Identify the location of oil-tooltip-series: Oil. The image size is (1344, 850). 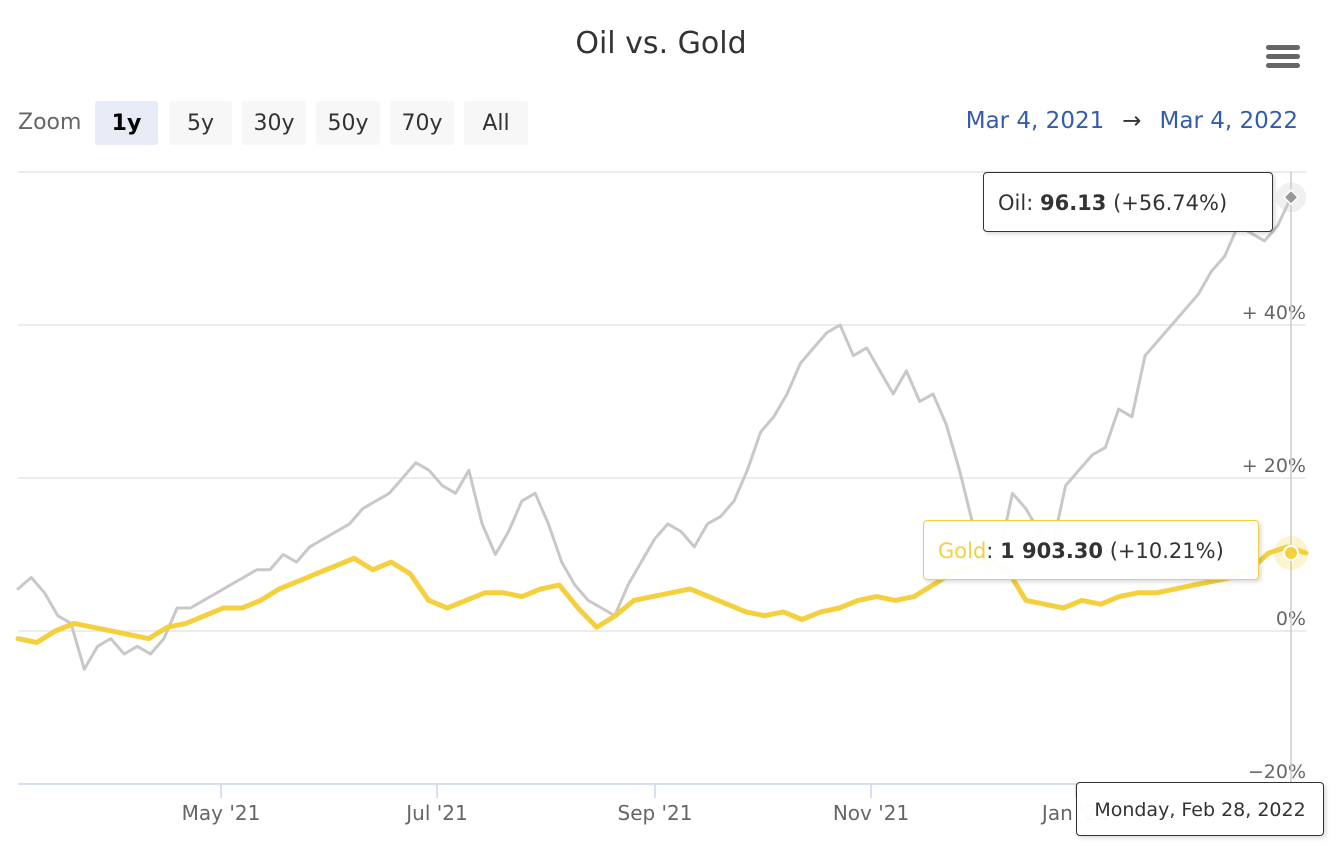
(1012, 203).